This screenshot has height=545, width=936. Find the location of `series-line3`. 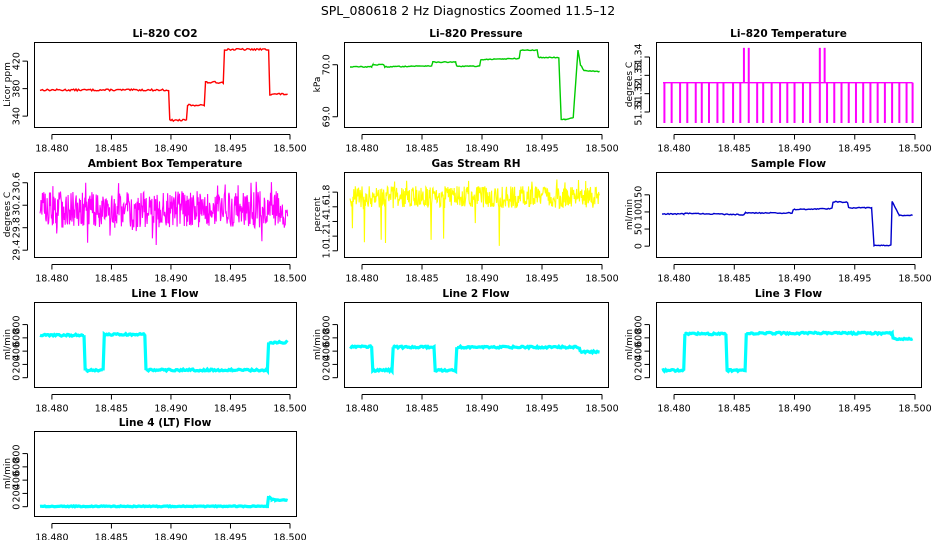

series-line3 is located at coordinates (787, 351).